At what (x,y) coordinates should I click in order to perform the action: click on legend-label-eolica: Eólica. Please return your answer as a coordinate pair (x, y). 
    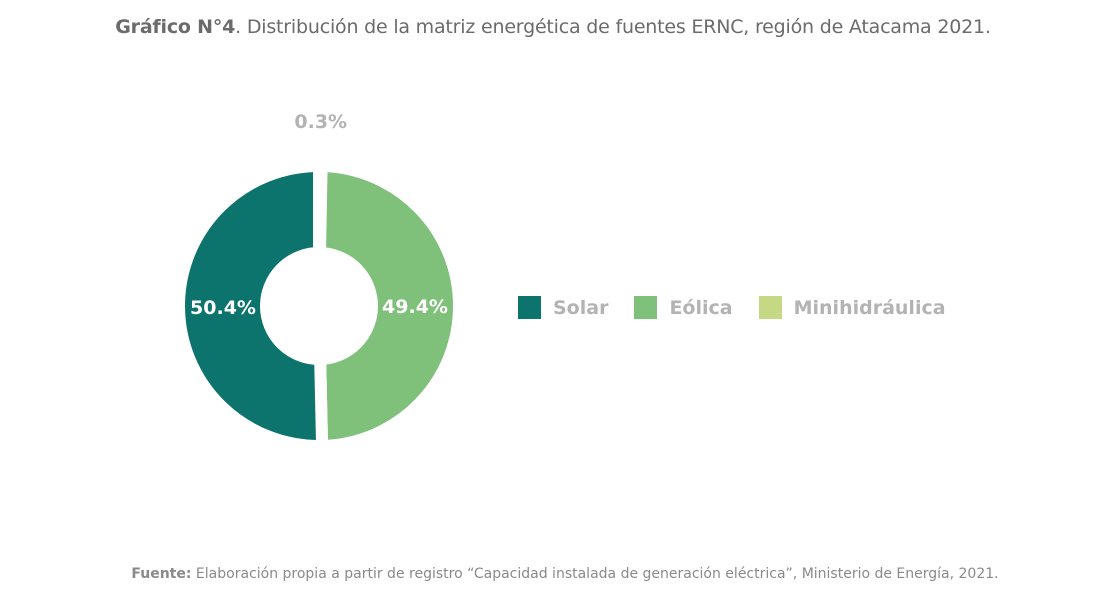
    Looking at the image, I should click on (701, 307).